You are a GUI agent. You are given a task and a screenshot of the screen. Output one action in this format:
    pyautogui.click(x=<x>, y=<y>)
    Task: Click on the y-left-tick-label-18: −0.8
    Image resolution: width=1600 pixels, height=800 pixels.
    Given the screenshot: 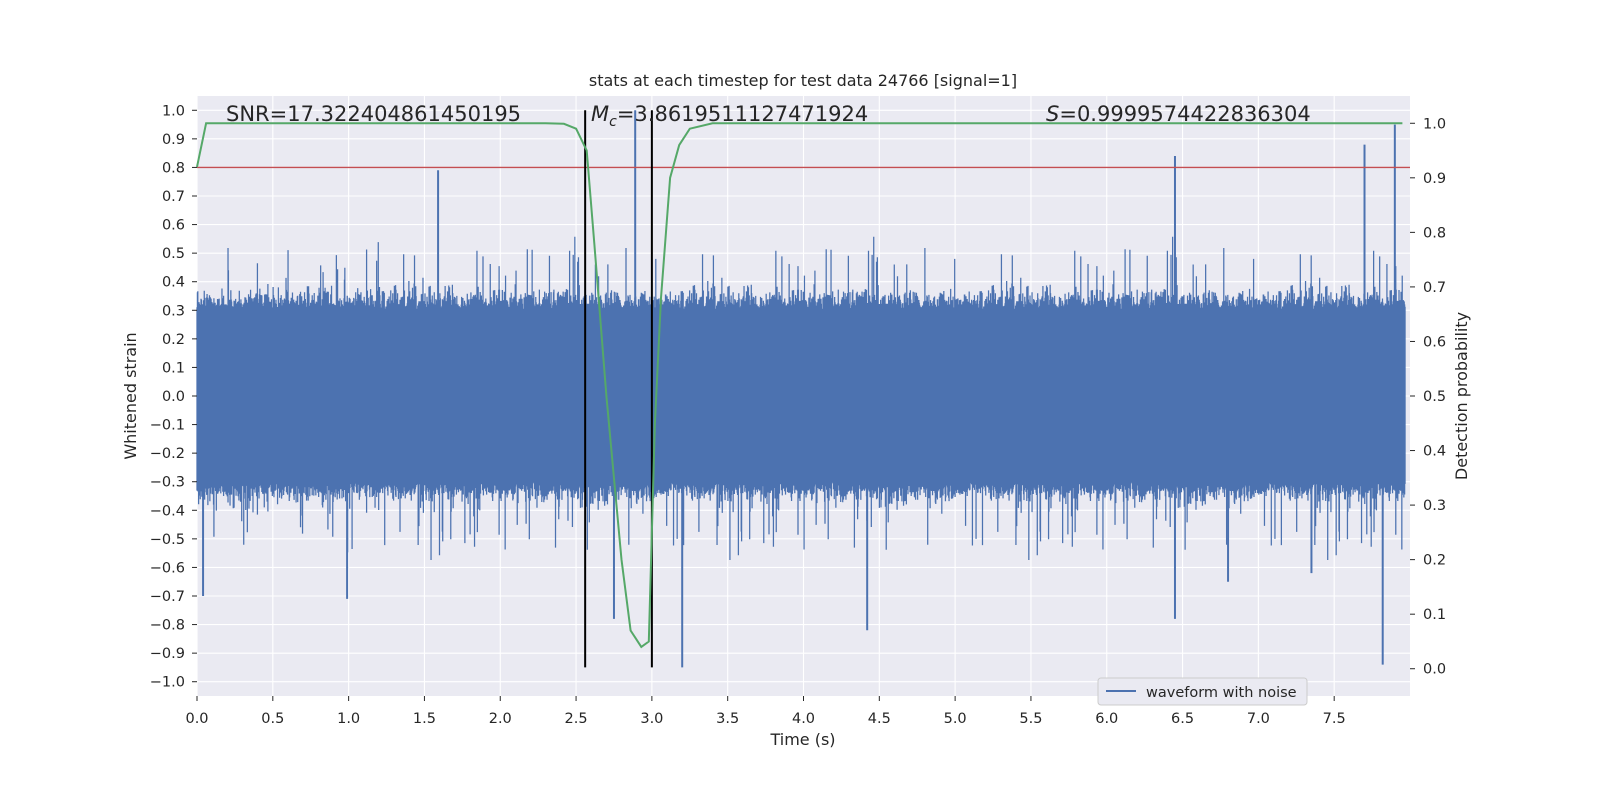 What is the action you would take?
    pyautogui.click(x=167, y=626)
    